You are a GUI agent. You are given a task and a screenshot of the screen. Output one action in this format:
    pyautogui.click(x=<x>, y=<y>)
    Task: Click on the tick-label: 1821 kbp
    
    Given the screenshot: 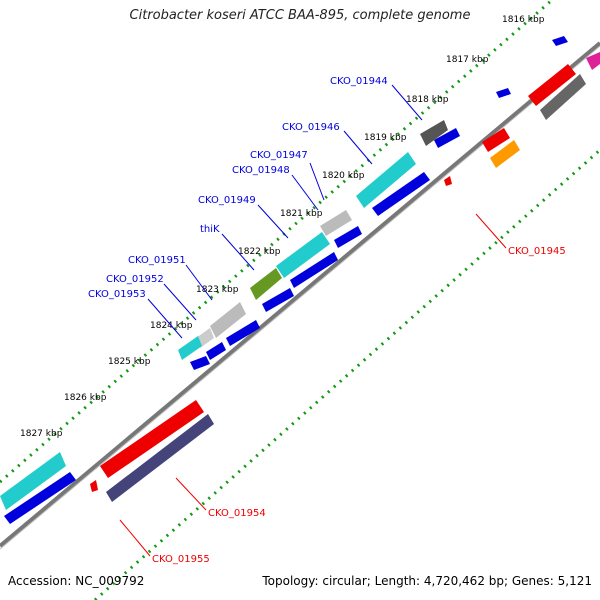 What is the action you would take?
    pyautogui.click(x=301, y=214)
    